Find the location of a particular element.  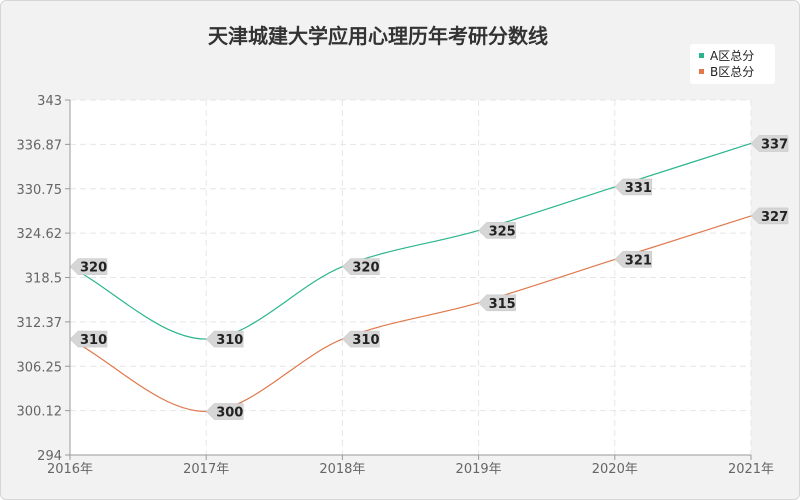

x-tick-label: 2019年 is located at coordinates (479, 469).